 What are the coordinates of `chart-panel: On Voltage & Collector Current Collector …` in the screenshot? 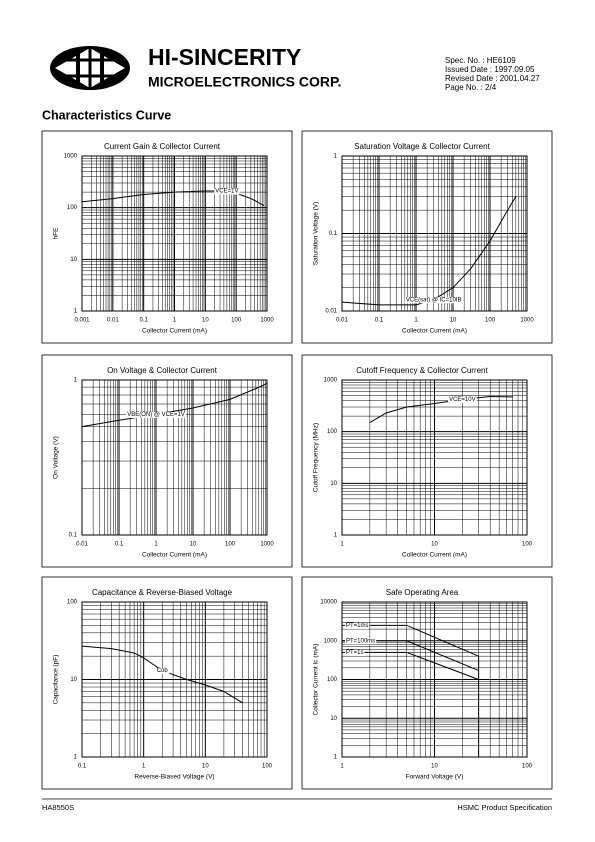 It's located at (167, 461).